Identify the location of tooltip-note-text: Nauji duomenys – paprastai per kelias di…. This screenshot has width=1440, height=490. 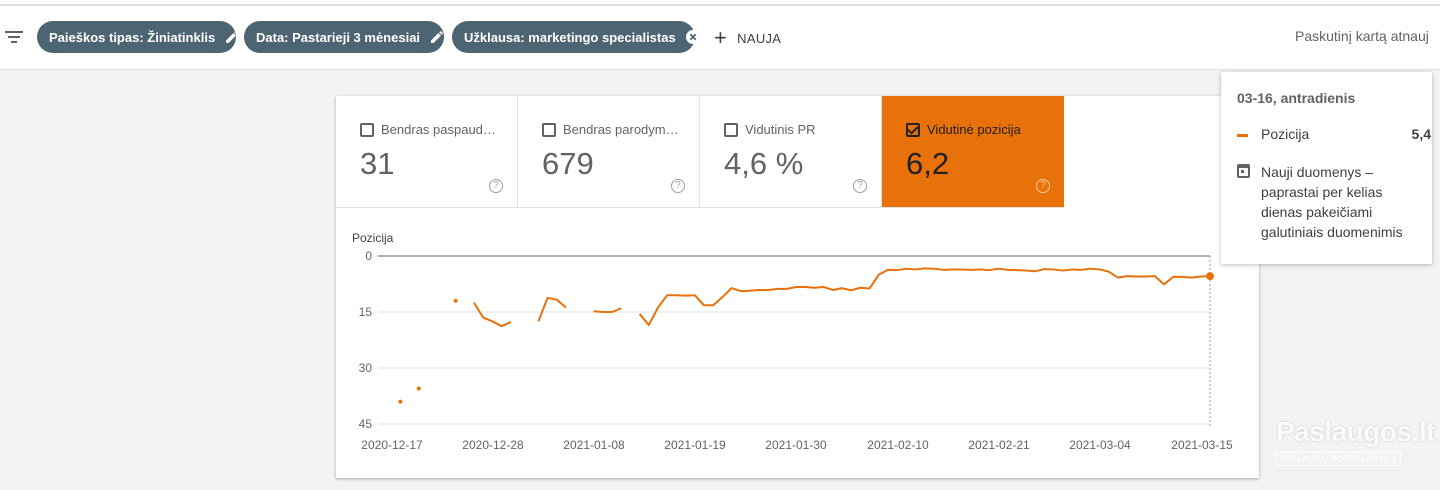
(1332, 202).